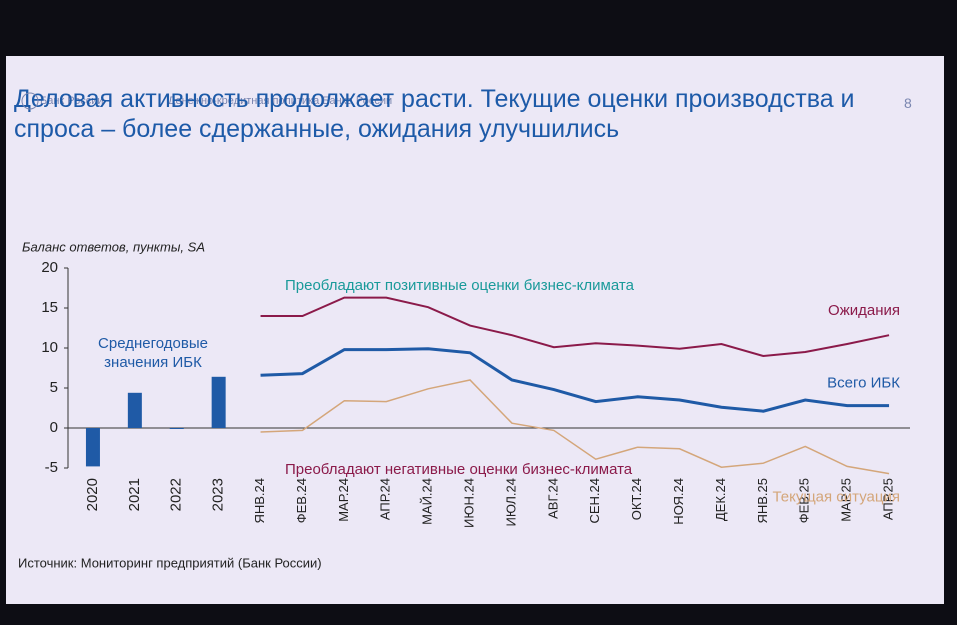  Describe the element at coordinates (134, 494) in the screenshot. I see `x-tick-label: 2021` at that location.